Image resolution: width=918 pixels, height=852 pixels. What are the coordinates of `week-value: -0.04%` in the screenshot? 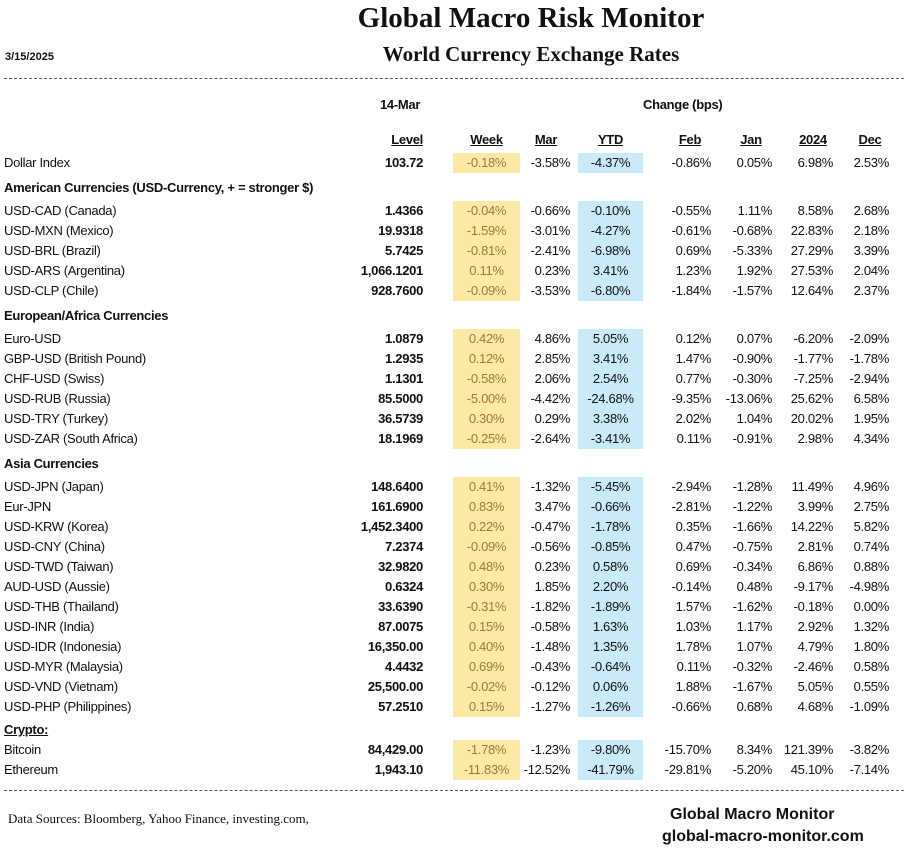 It's located at (486, 211).